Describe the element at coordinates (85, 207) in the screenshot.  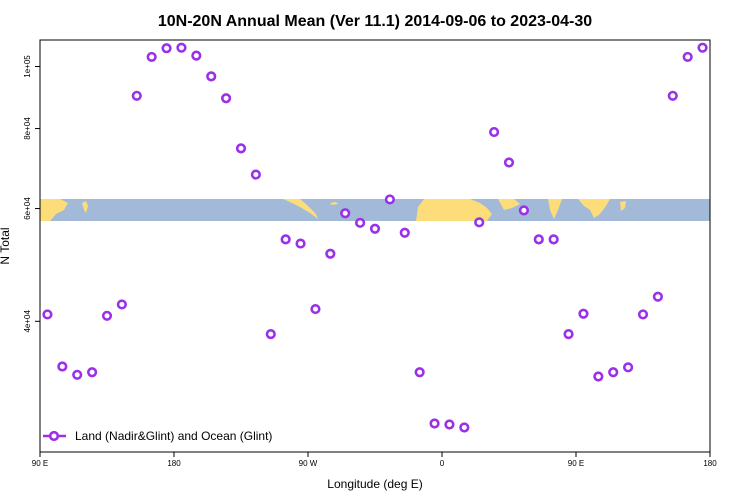
I see `land-southeast-asia` at that location.